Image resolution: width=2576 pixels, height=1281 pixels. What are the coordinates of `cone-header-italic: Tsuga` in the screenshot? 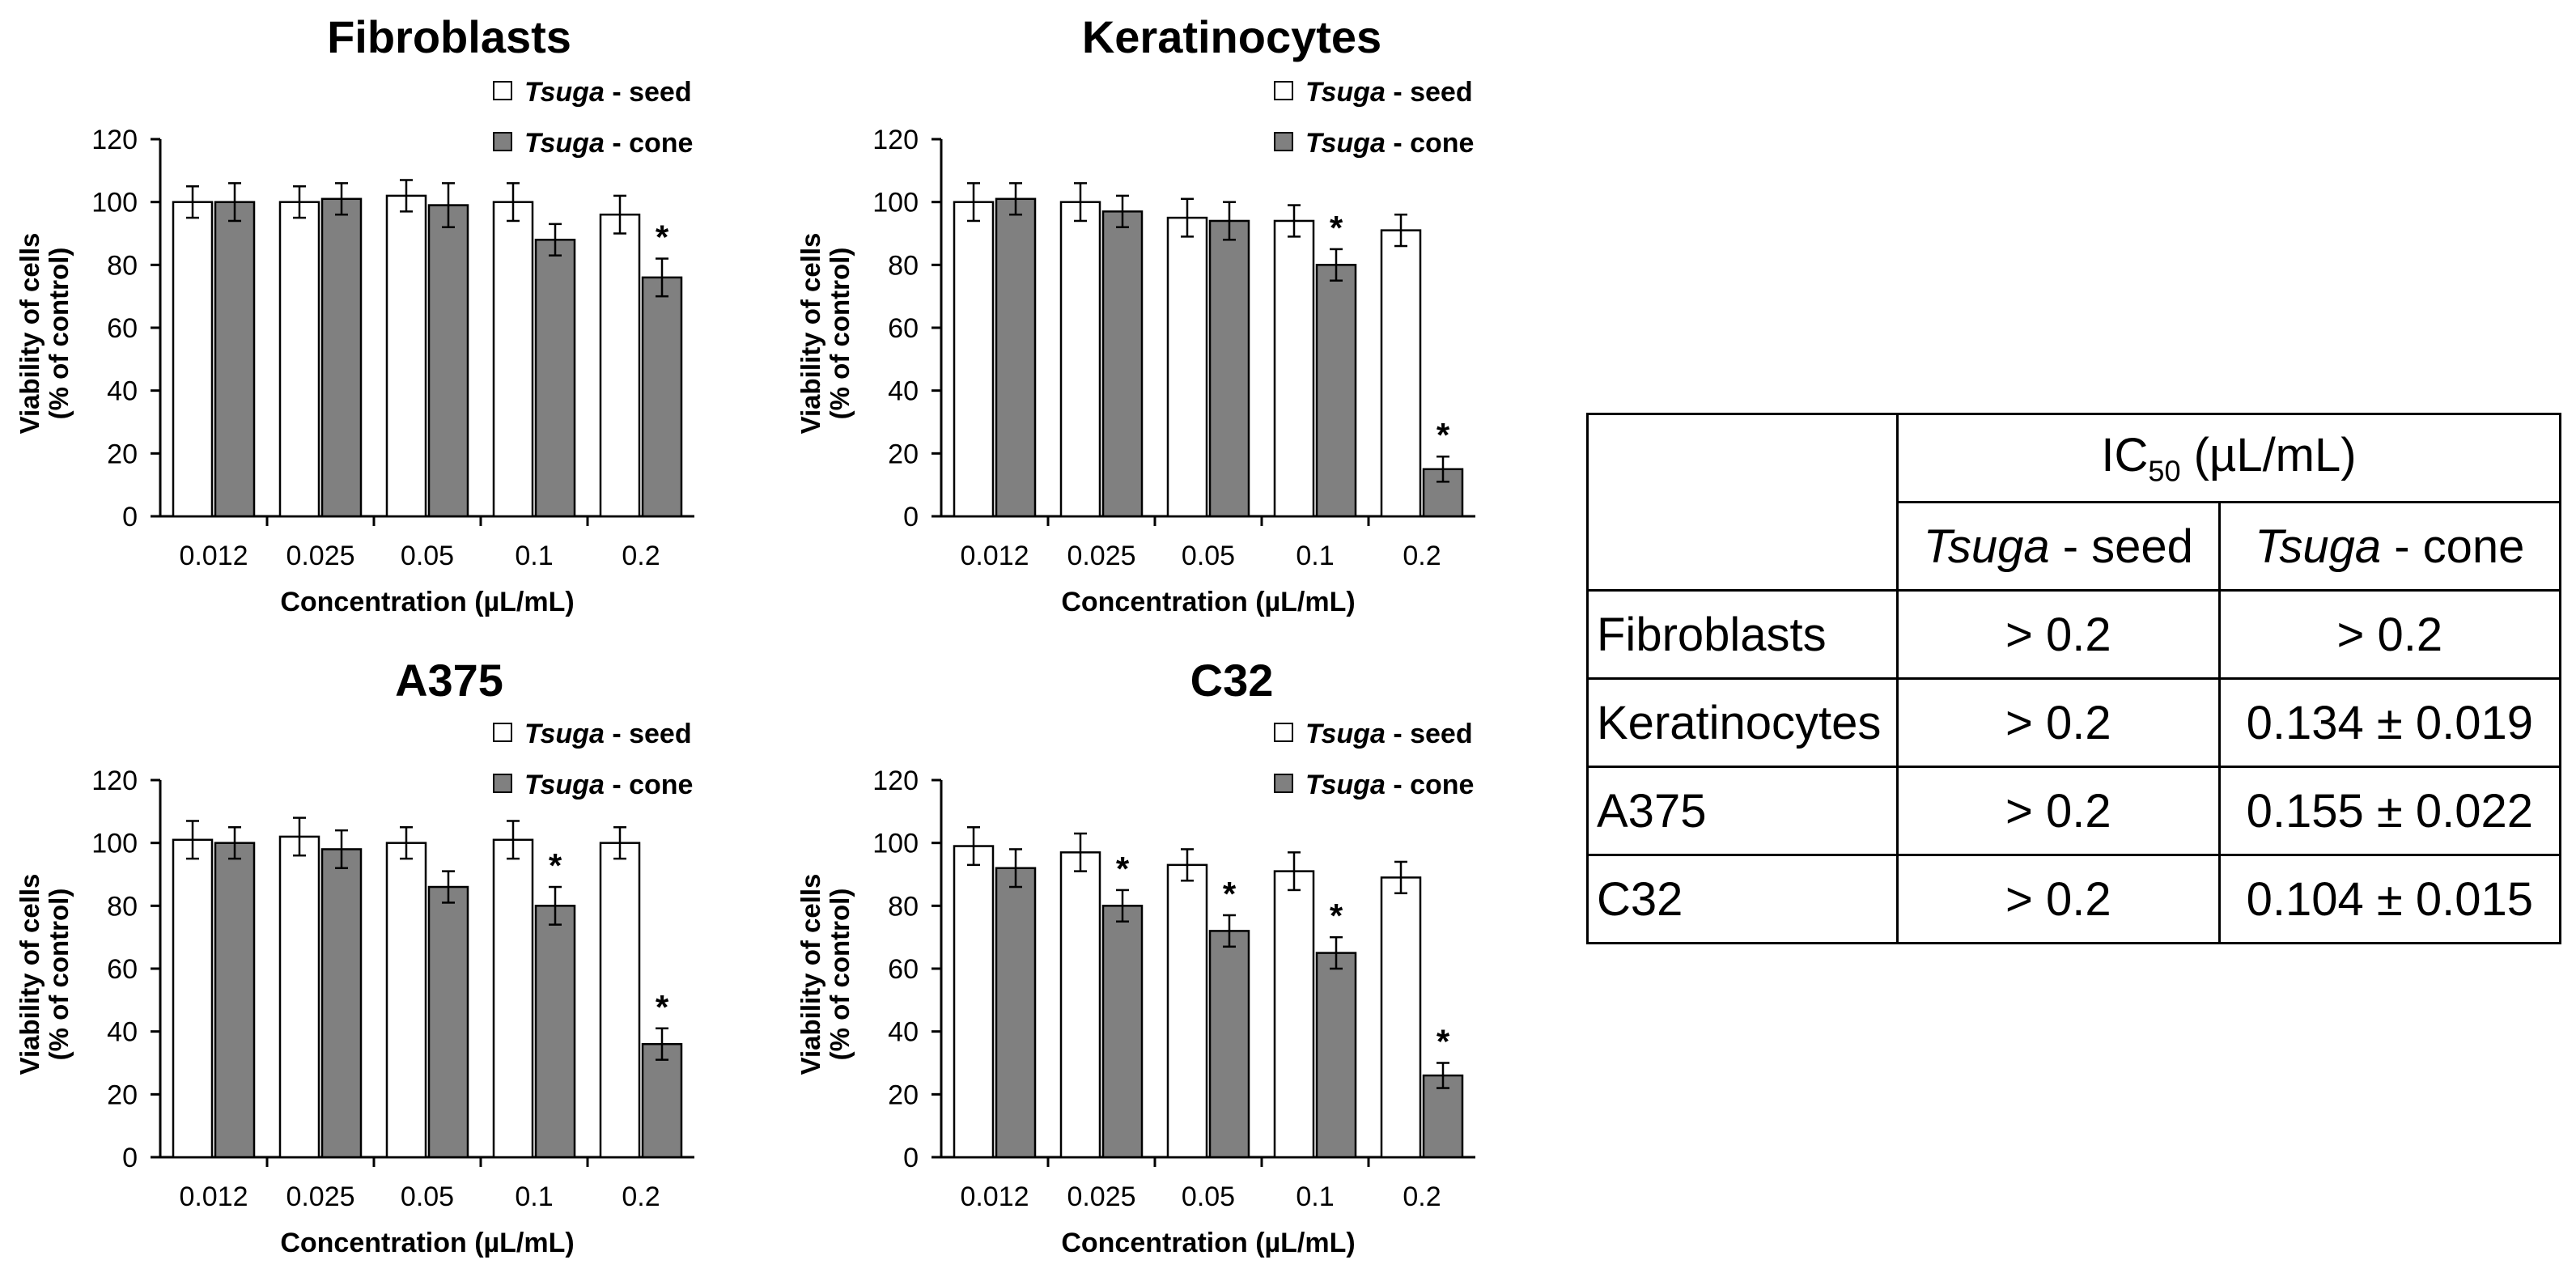 It's located at (2318, 546).